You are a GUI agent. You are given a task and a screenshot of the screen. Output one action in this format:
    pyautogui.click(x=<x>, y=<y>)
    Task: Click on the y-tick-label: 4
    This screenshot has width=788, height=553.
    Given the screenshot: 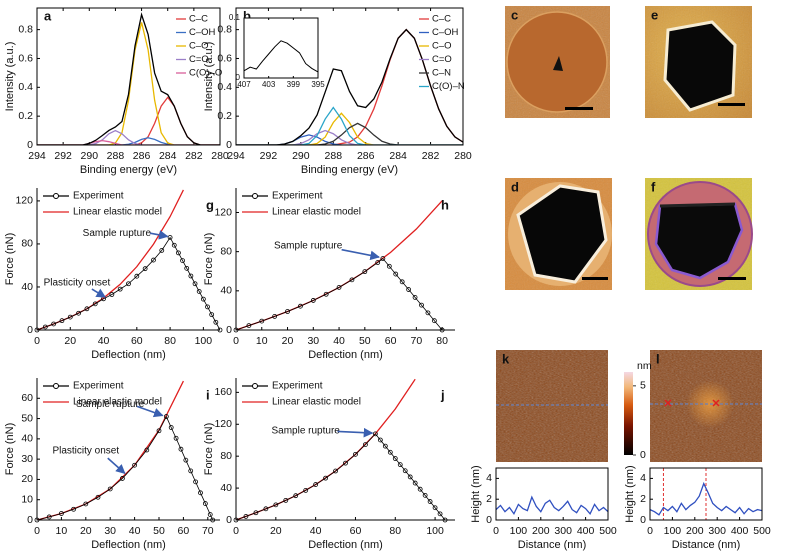 What is the action you would take?
    pyautogui.click(x=643, y=478)
    